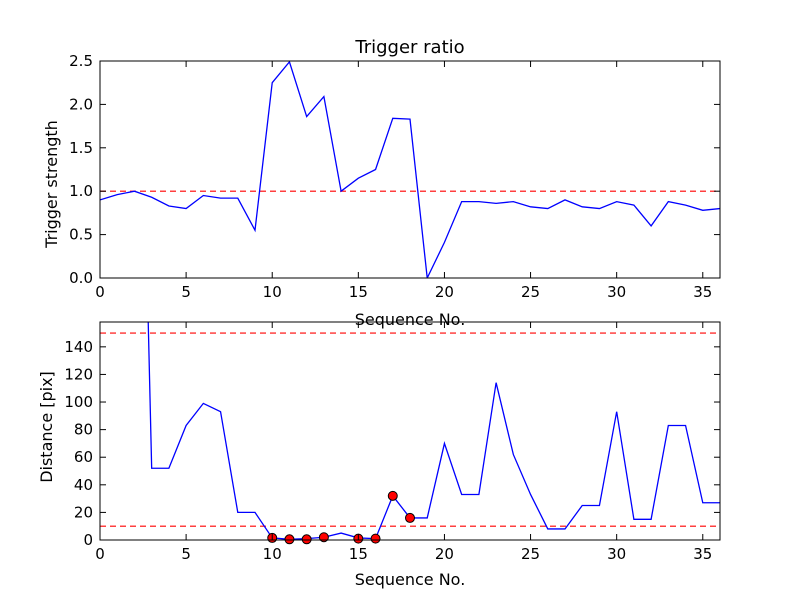 Image resolution: width=800 pixels, height=600 pixels. Describe the element at coordinates (83, 430) in the screenshot. I see `y-tick-label: 80` at that location.